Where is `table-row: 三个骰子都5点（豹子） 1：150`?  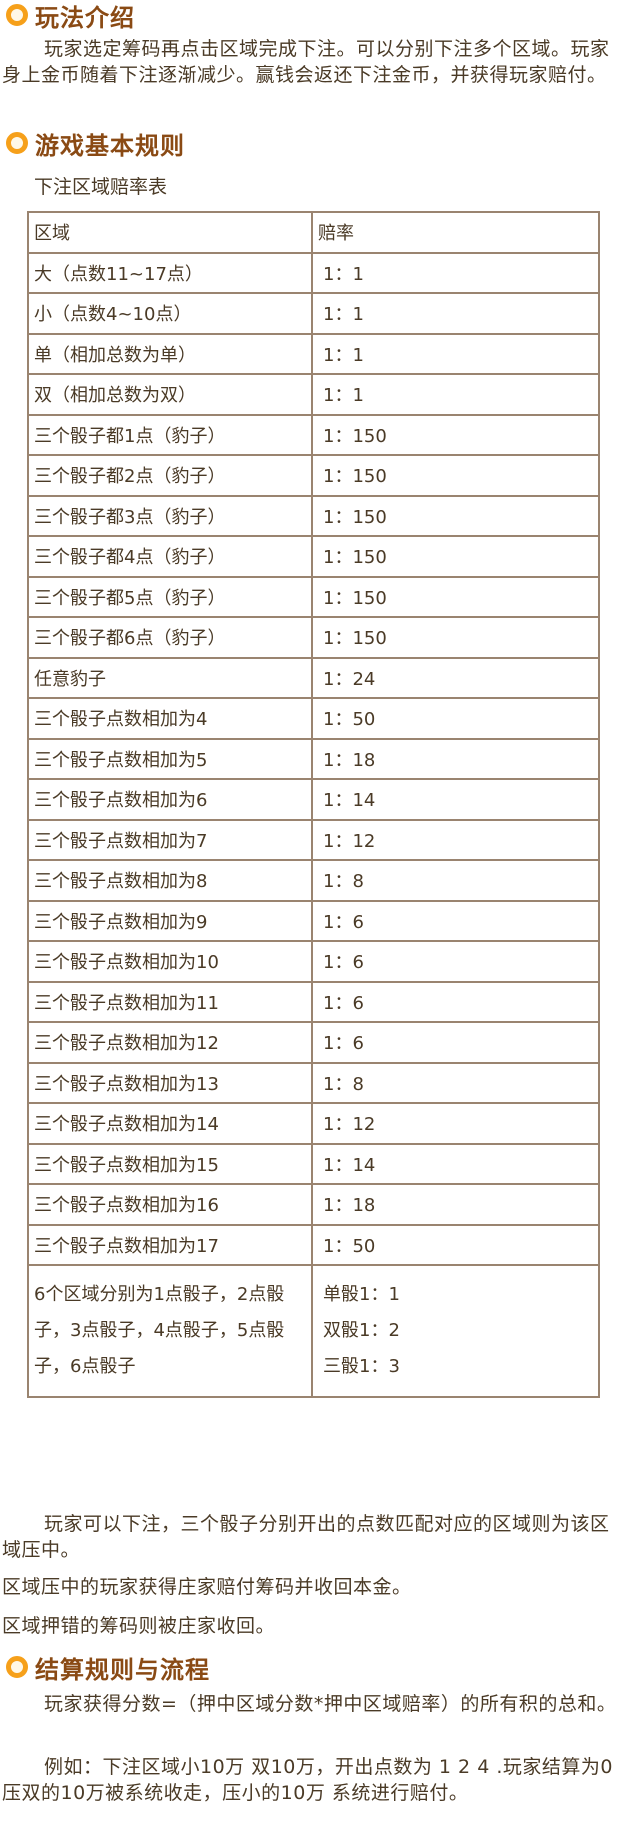
table-row: 三个骰子都5点（豹子） 1：150 is located at coordinates (313, 596).